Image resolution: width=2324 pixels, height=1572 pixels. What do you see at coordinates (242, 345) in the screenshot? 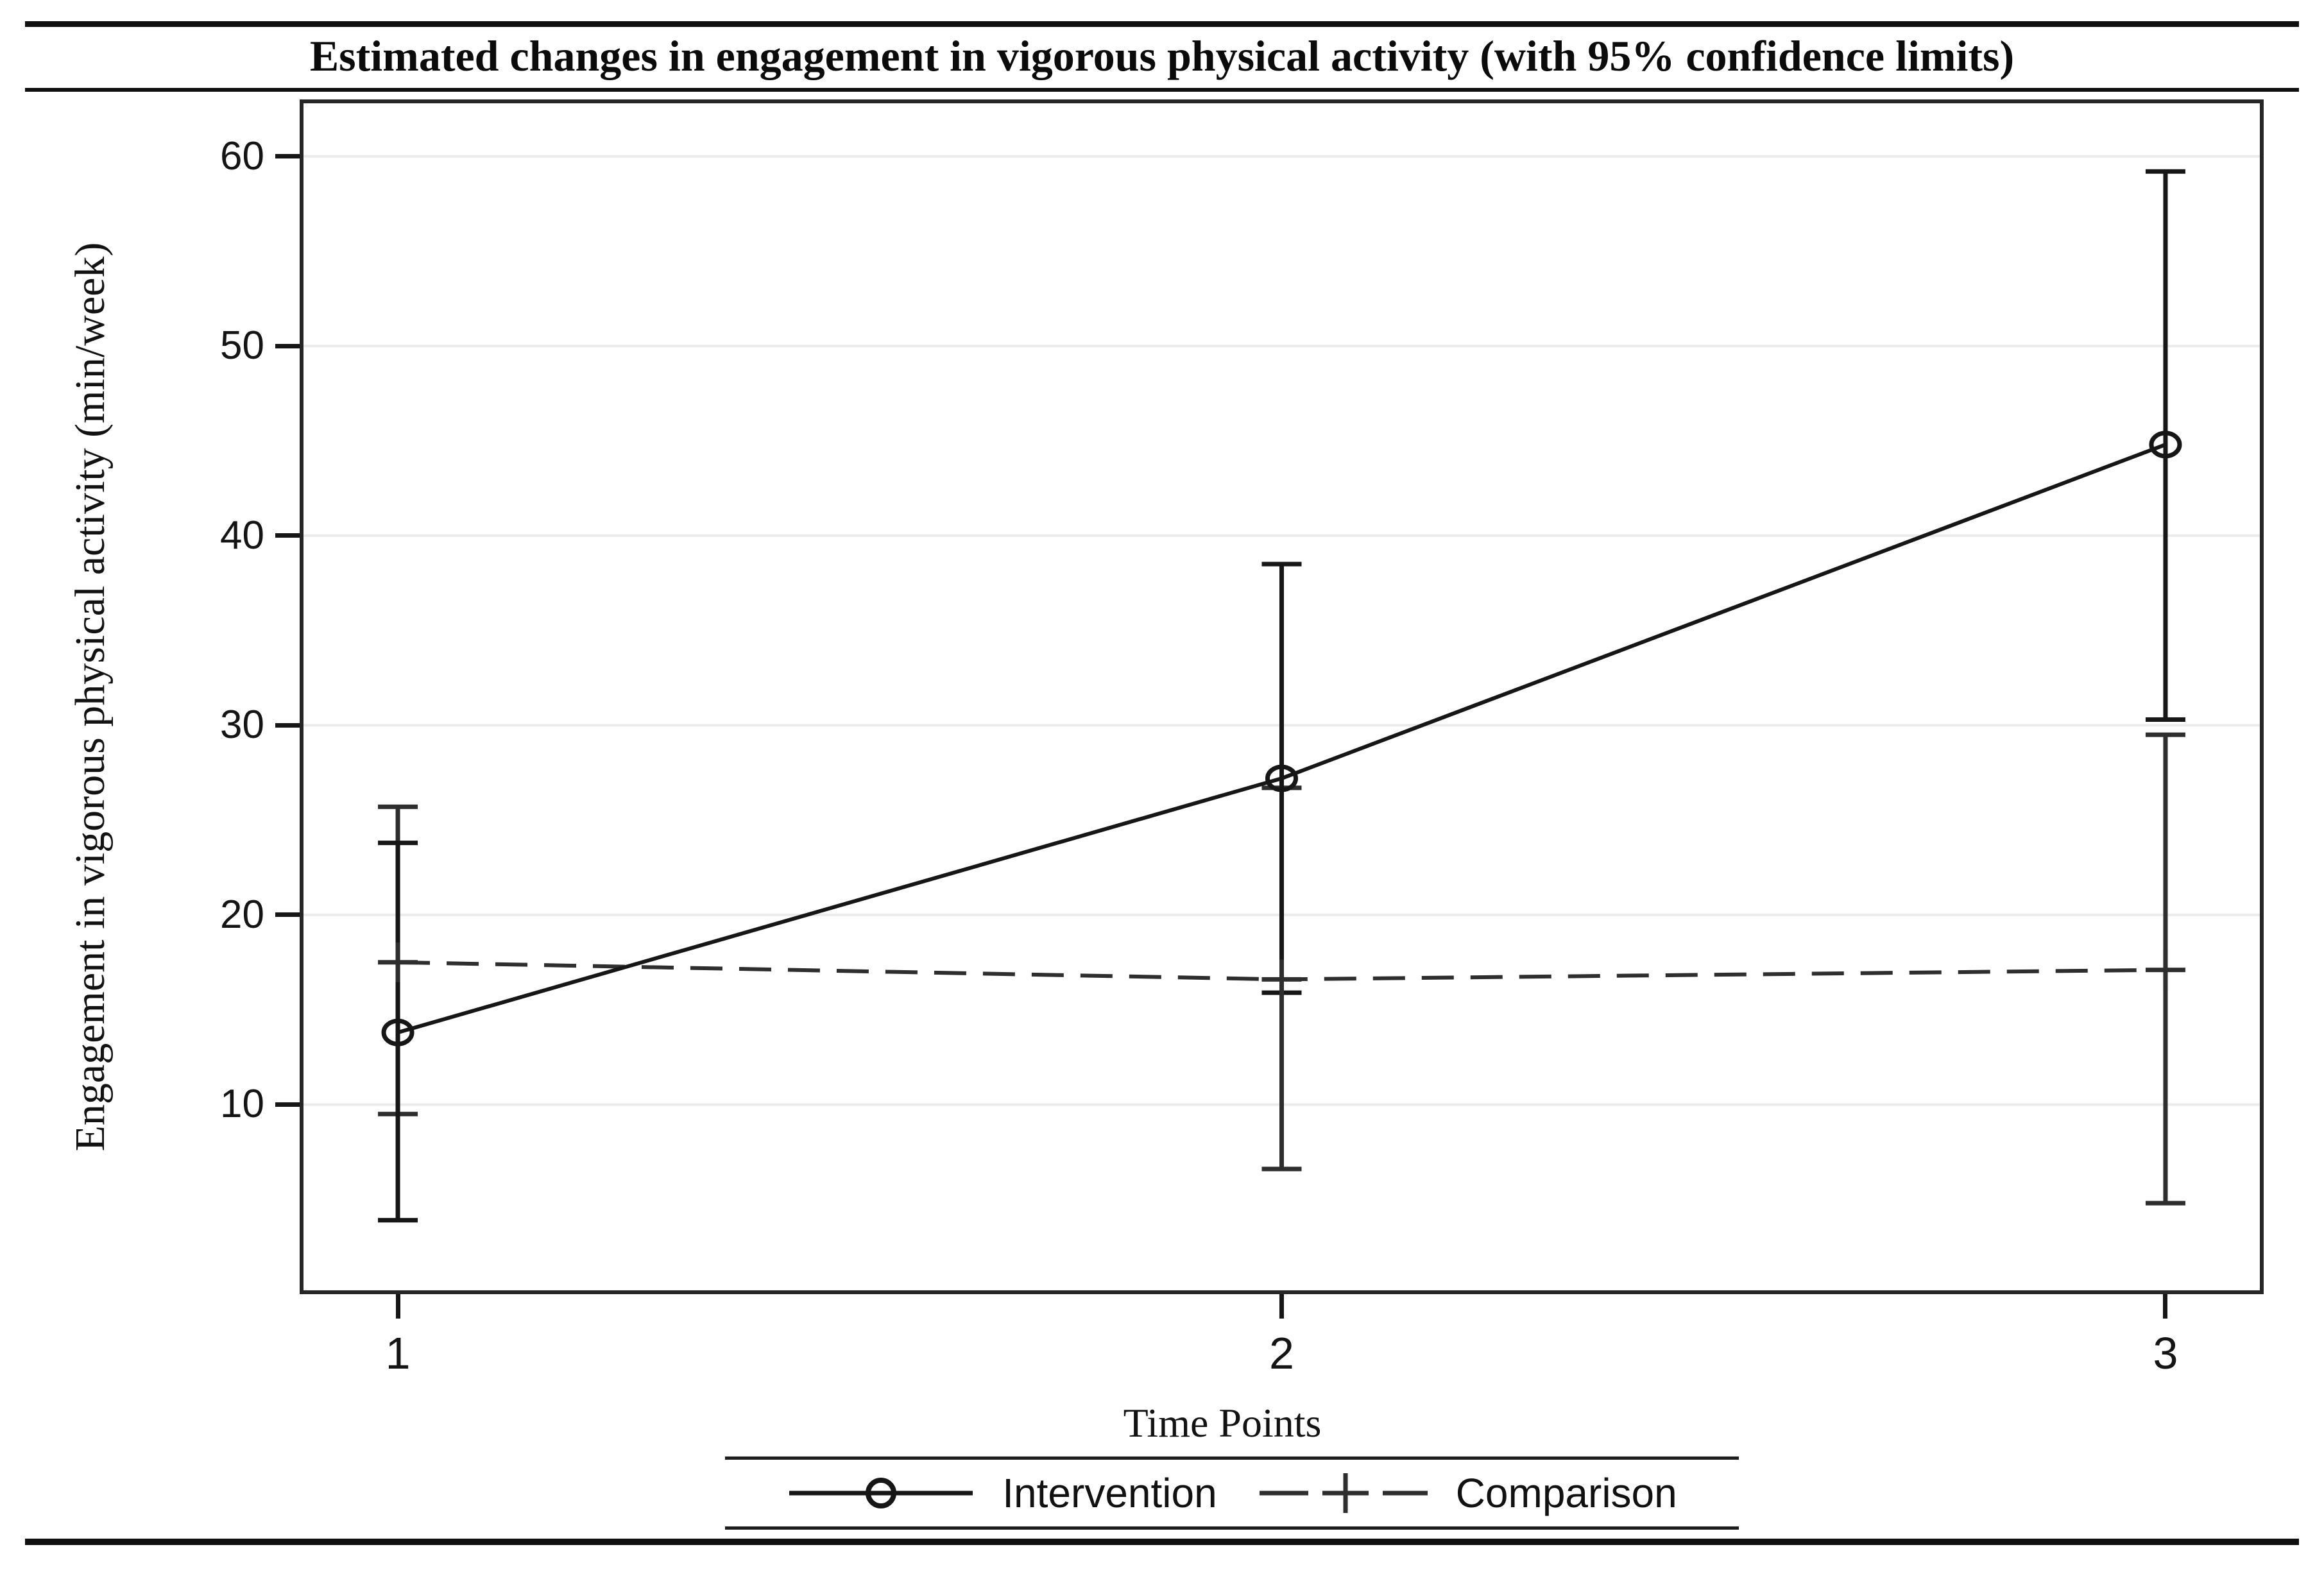
I see `y-tick-label-50: 50` at bounding box center [242, 345].